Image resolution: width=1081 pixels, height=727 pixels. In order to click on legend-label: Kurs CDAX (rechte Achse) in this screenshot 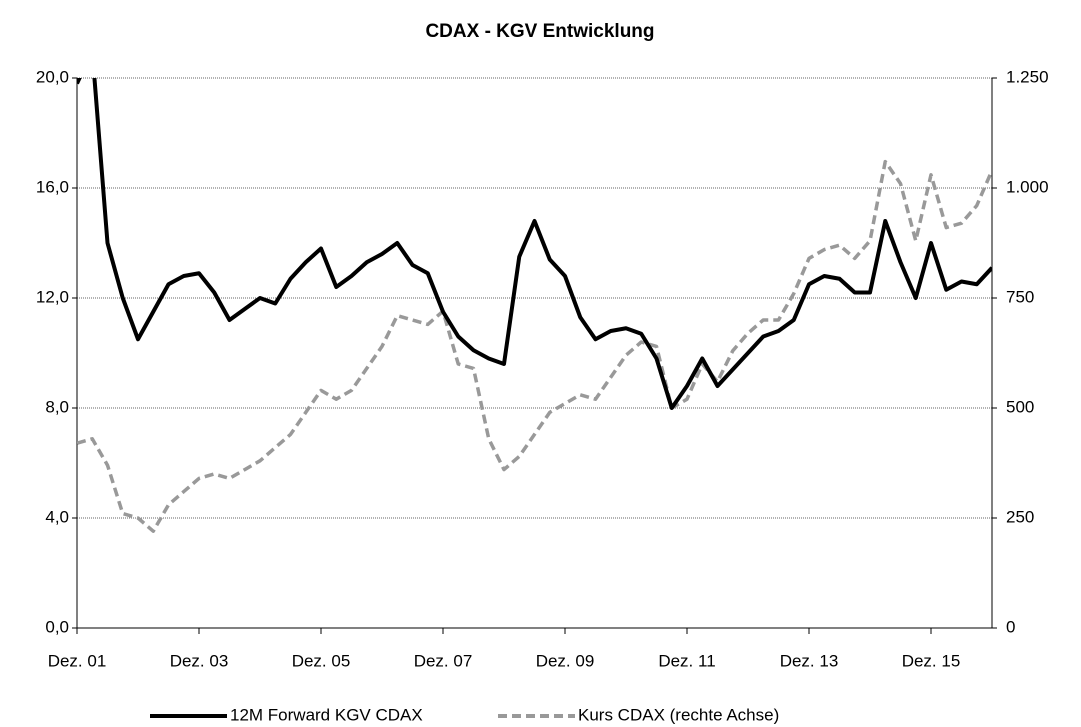, I will do `click(678, 714)`.